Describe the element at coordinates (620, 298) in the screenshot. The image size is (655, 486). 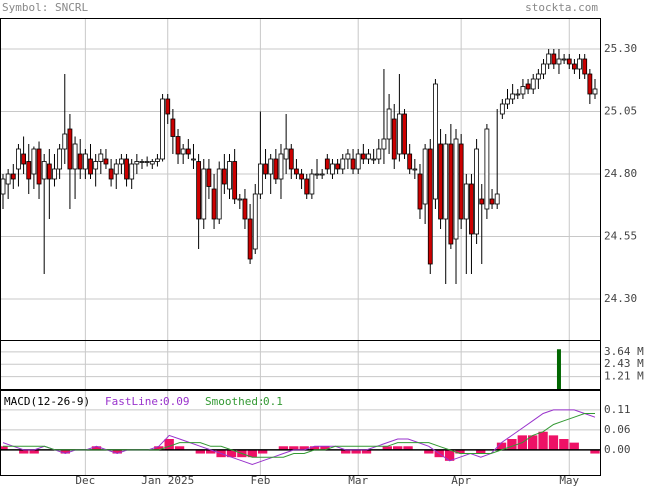
I see `y-tick-label: 24.30` at that location.